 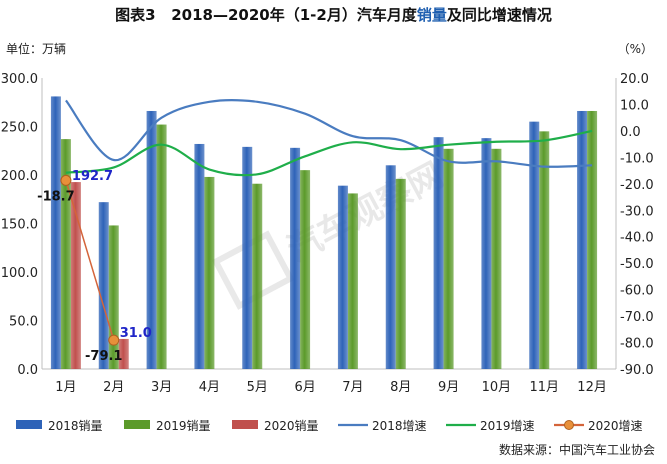 I want to click on legend-label: 2018增速, so click(x=399, y=426).